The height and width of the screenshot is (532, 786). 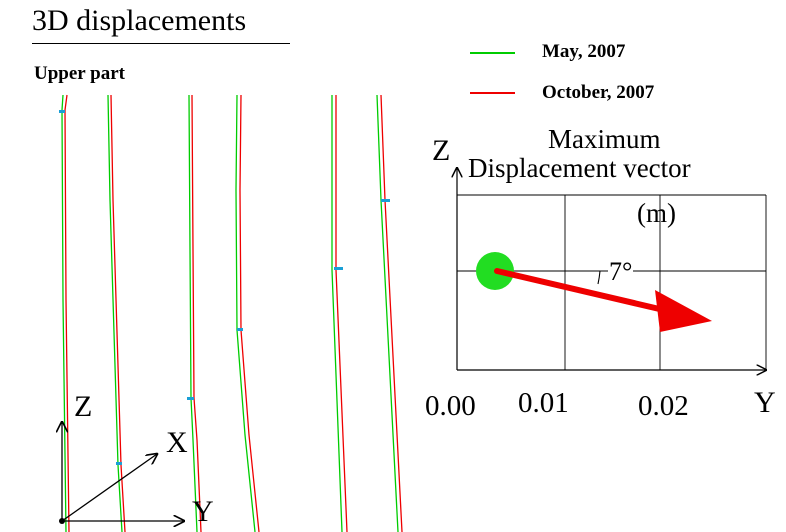 I want to click on triad-z-label: Z, so click(x=83, y=406).